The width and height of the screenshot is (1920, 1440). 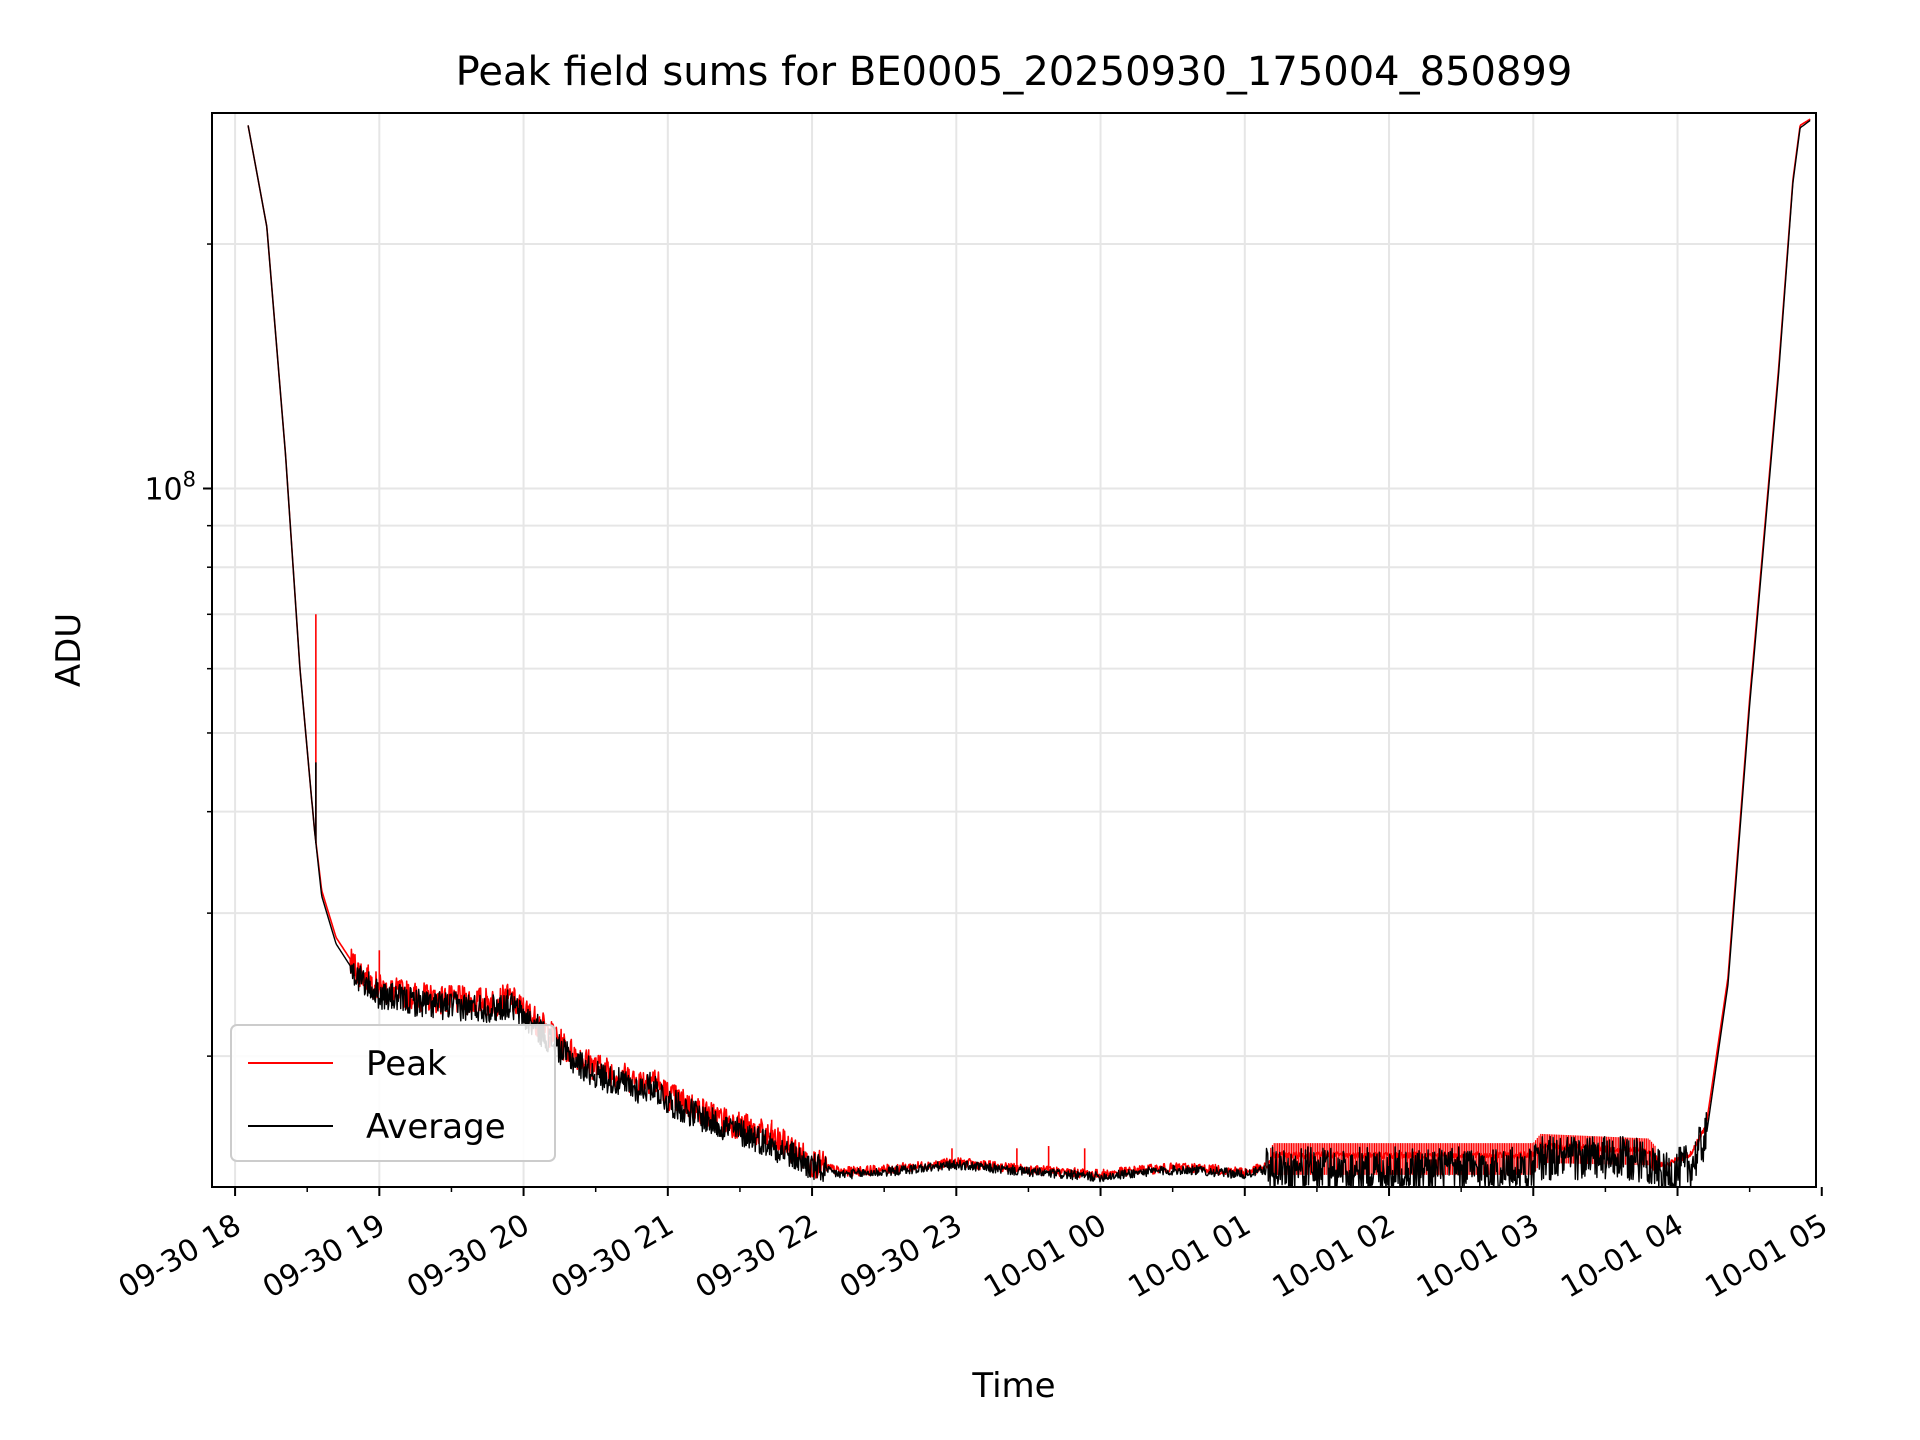 I want to click on y-axis-label: ADU, so click(x=69, y=650).